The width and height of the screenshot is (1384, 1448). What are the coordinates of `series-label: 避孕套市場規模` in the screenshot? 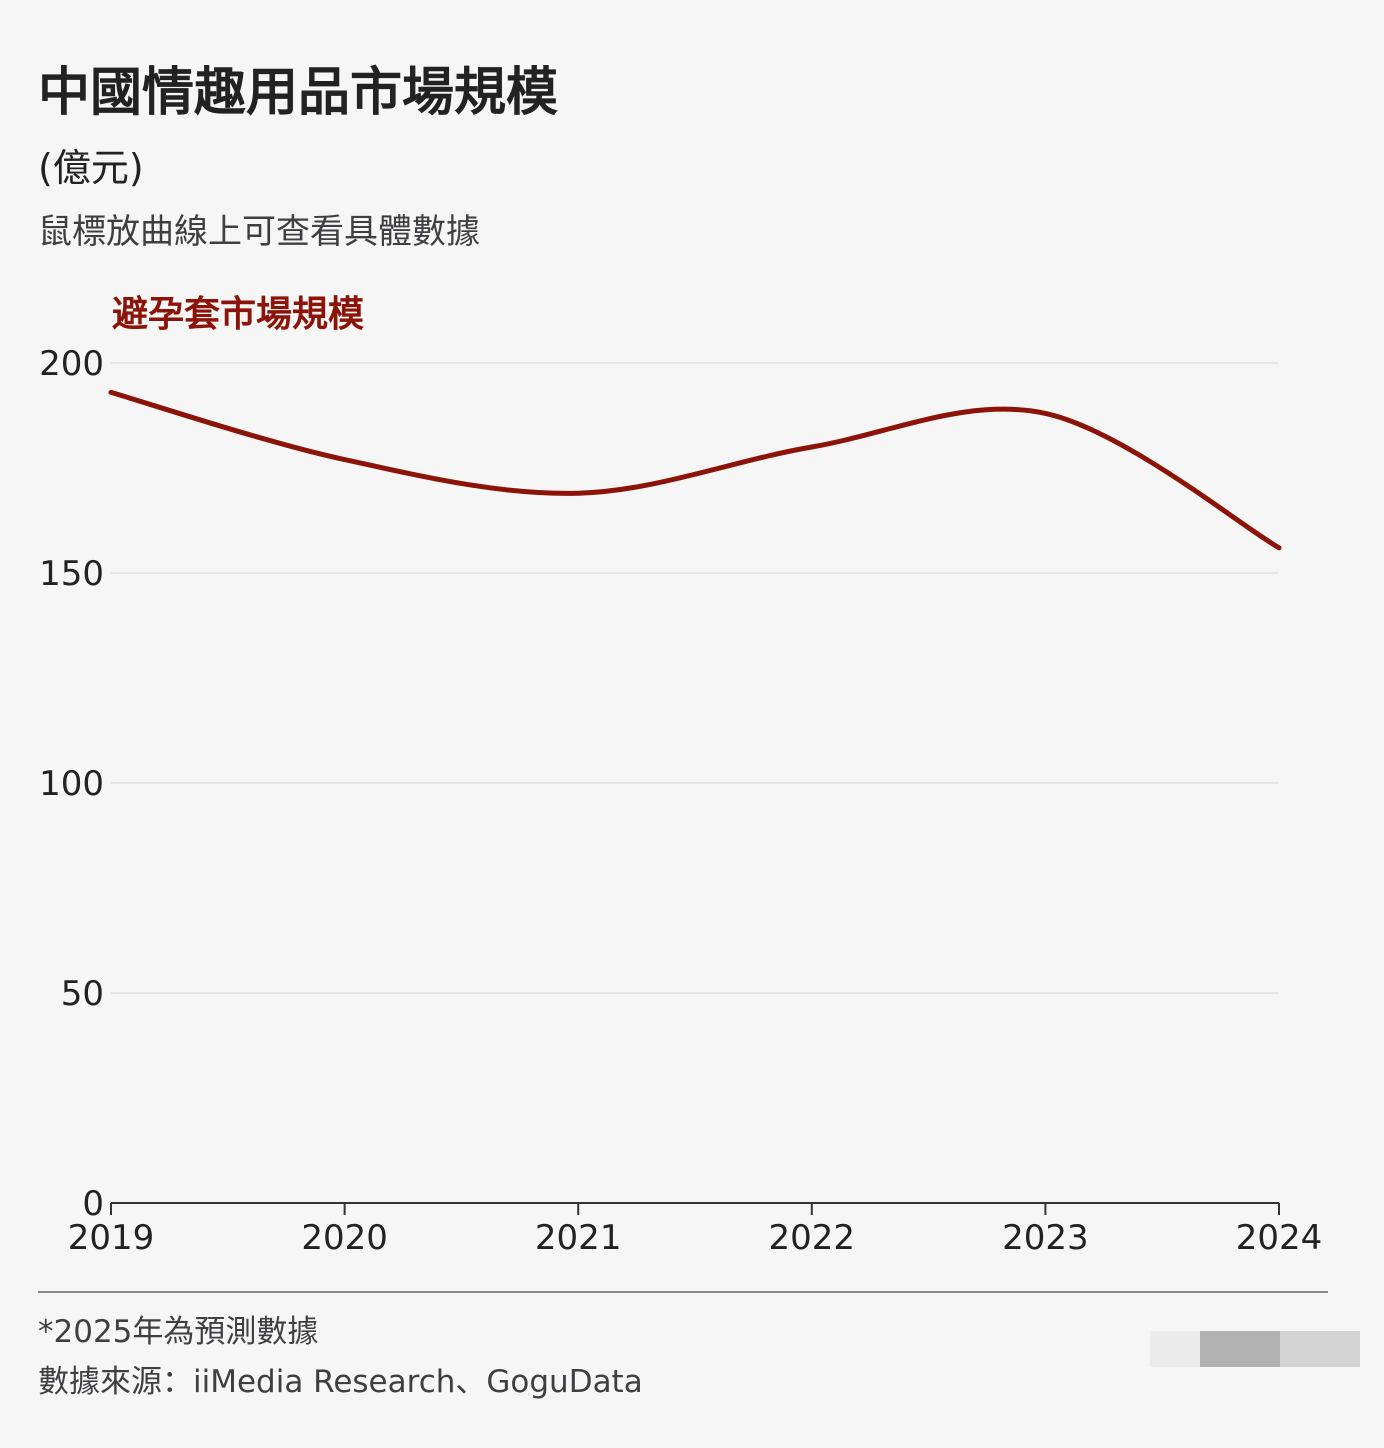 It's located at (238, 314).